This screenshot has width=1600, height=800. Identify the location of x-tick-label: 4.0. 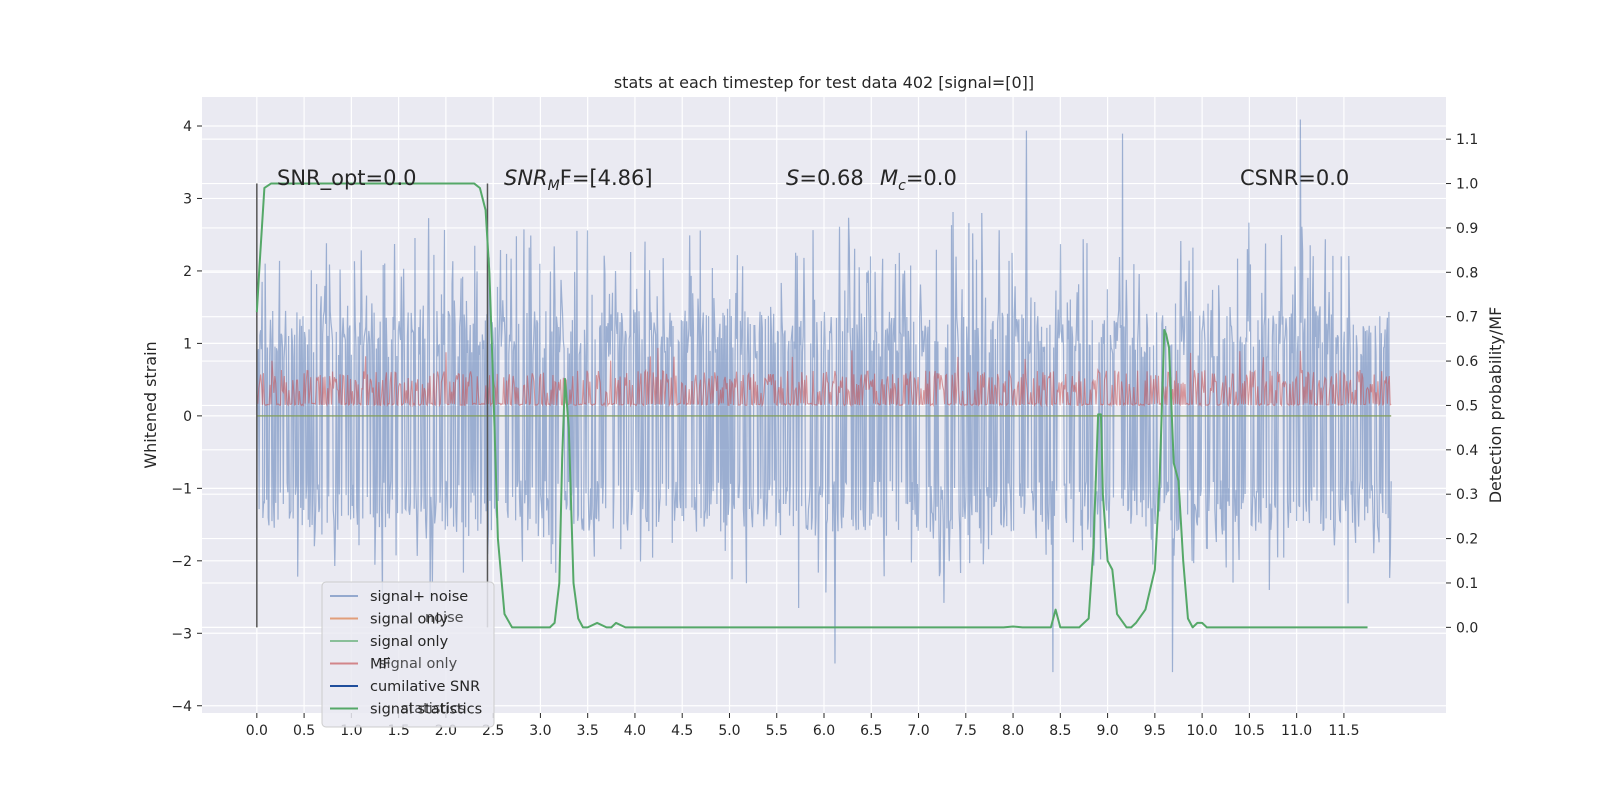
(635, 731).